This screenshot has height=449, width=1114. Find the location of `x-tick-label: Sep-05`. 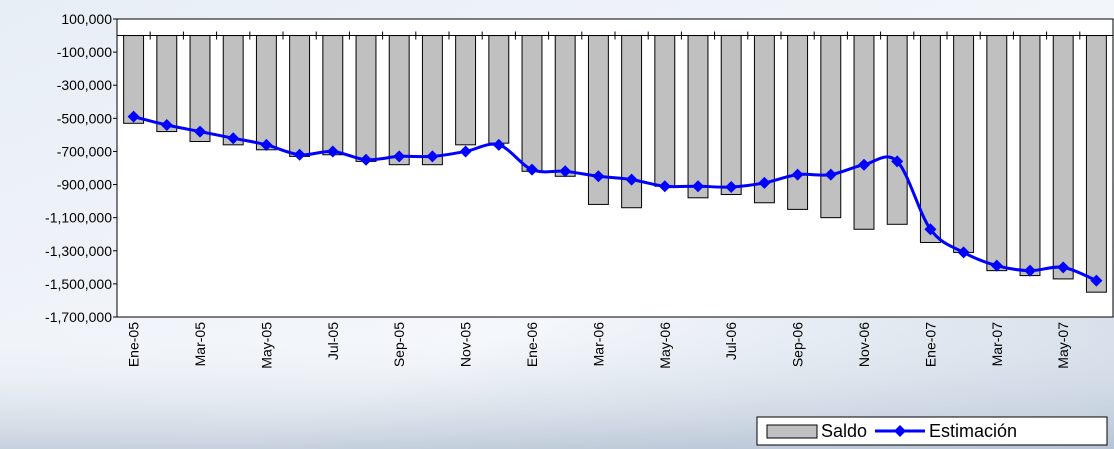

x-tick-label: Sep-05 is located at coordinates (399, 344).